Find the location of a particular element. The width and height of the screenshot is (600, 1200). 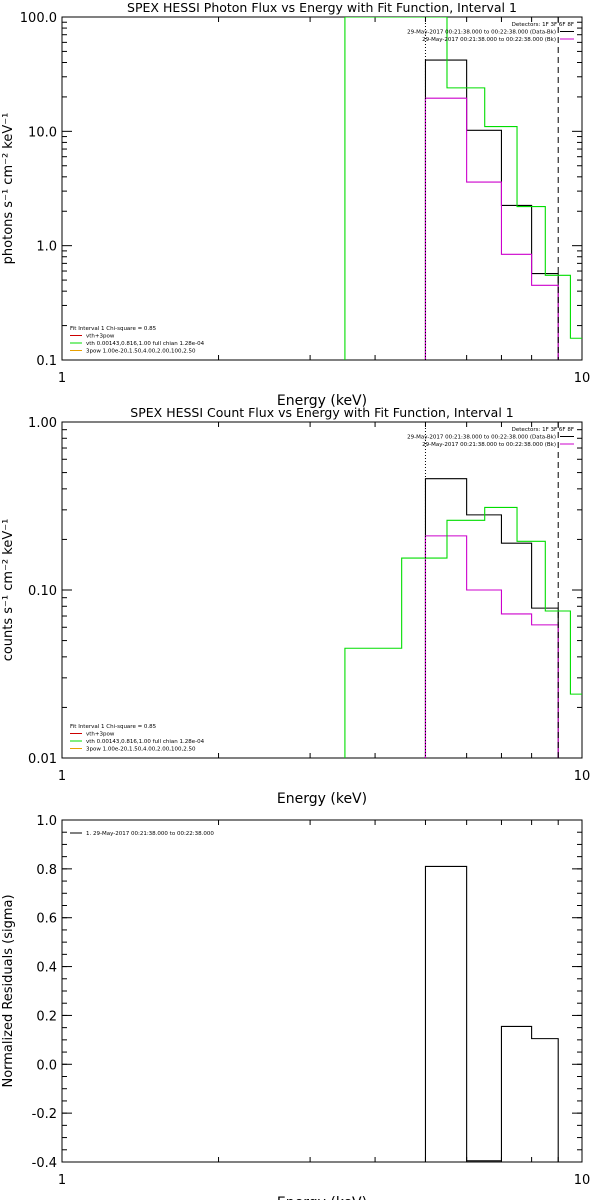

y-tick-label: 10.0 is located at coordinates (42, 132).